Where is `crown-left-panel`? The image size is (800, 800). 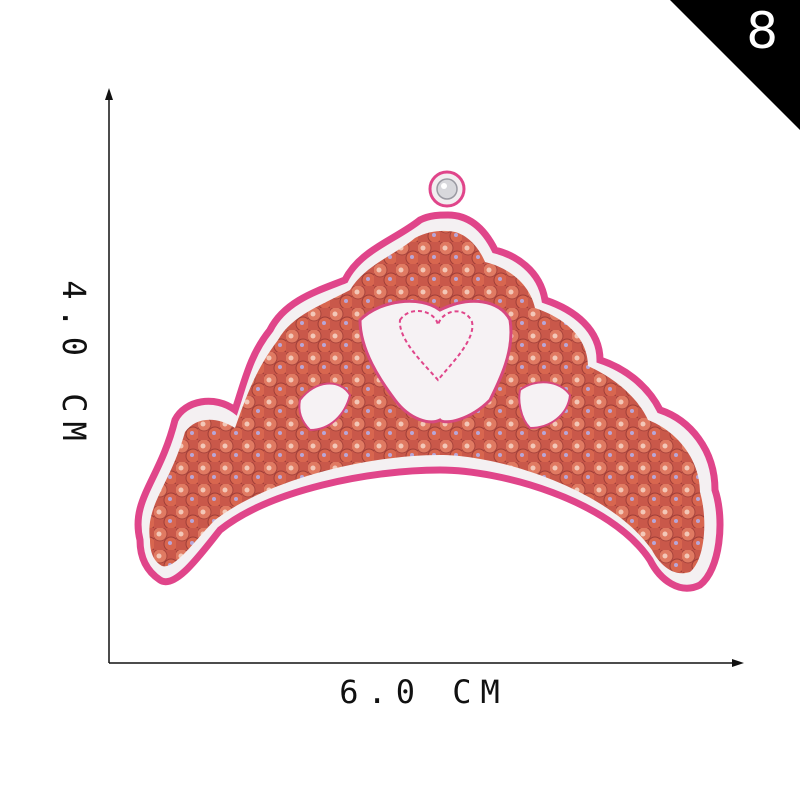 crown-left-panel is located at coordinates (325, 407).